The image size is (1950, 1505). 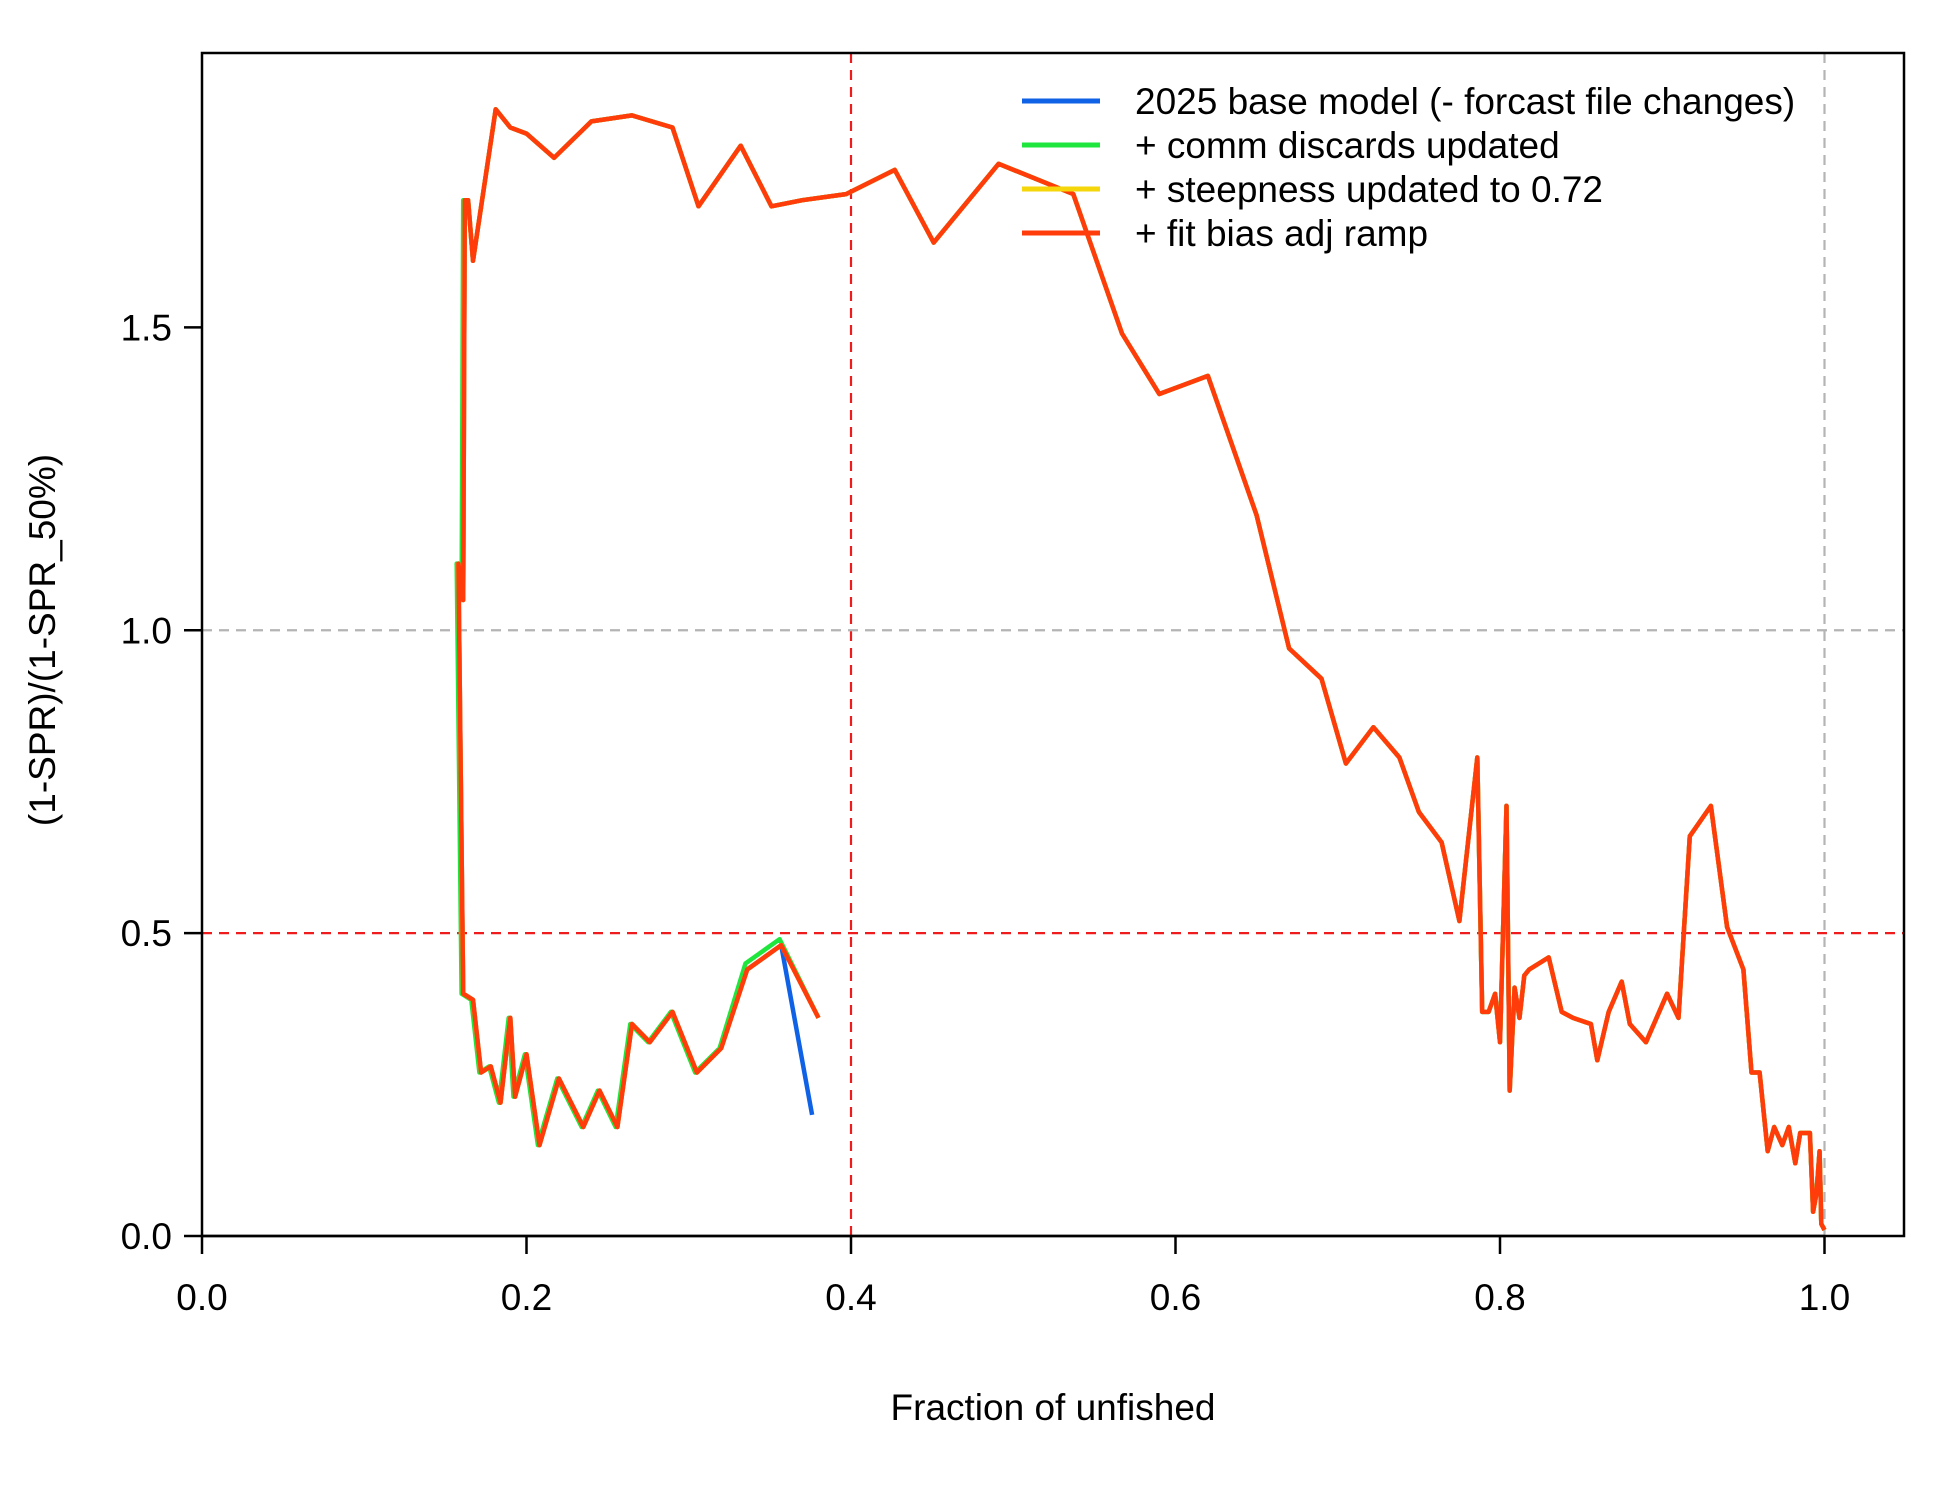 I want to click on x-tick-label: 1.0, so click(x=1824, y=1297).